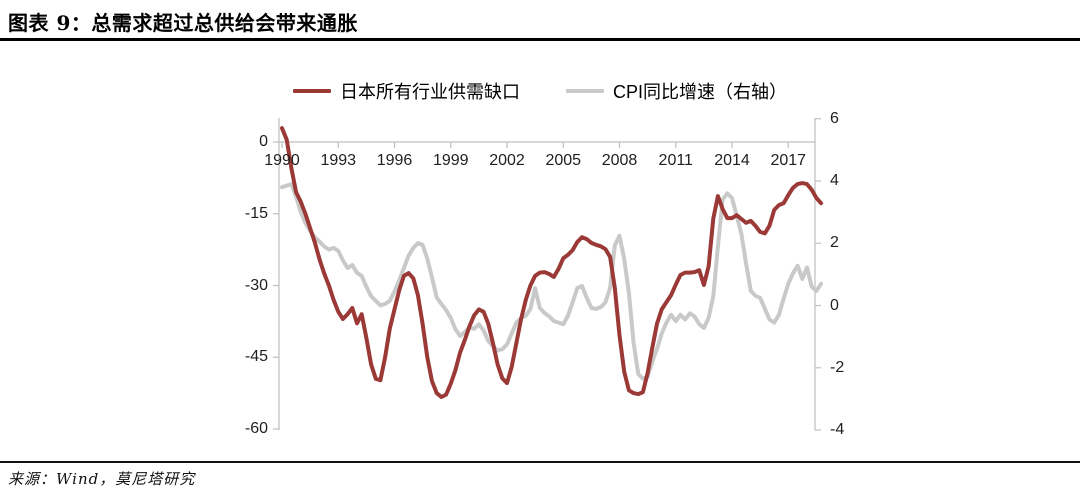  What do you see at coordinates (563, 160) in the screenshot?
I see `x-axis-tick-label: 2005` at bounding box center [563, 160].